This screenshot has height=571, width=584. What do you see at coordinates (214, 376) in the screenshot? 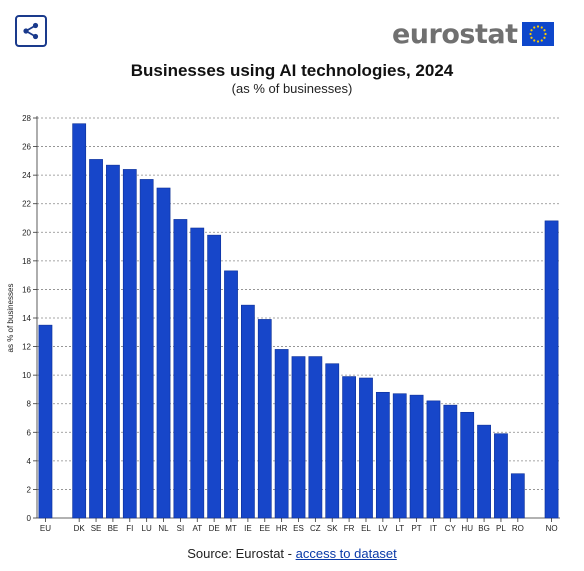
I see `bar-de` at bounding box center [214, 376].